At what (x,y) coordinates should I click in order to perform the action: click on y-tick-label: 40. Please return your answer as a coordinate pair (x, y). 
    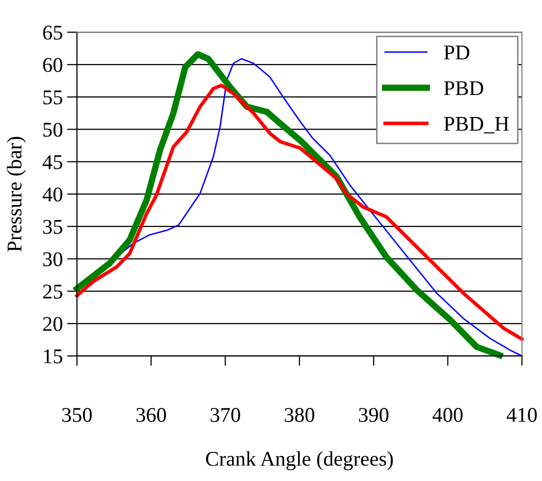
    Looking at the image, I should click on (52, 194).